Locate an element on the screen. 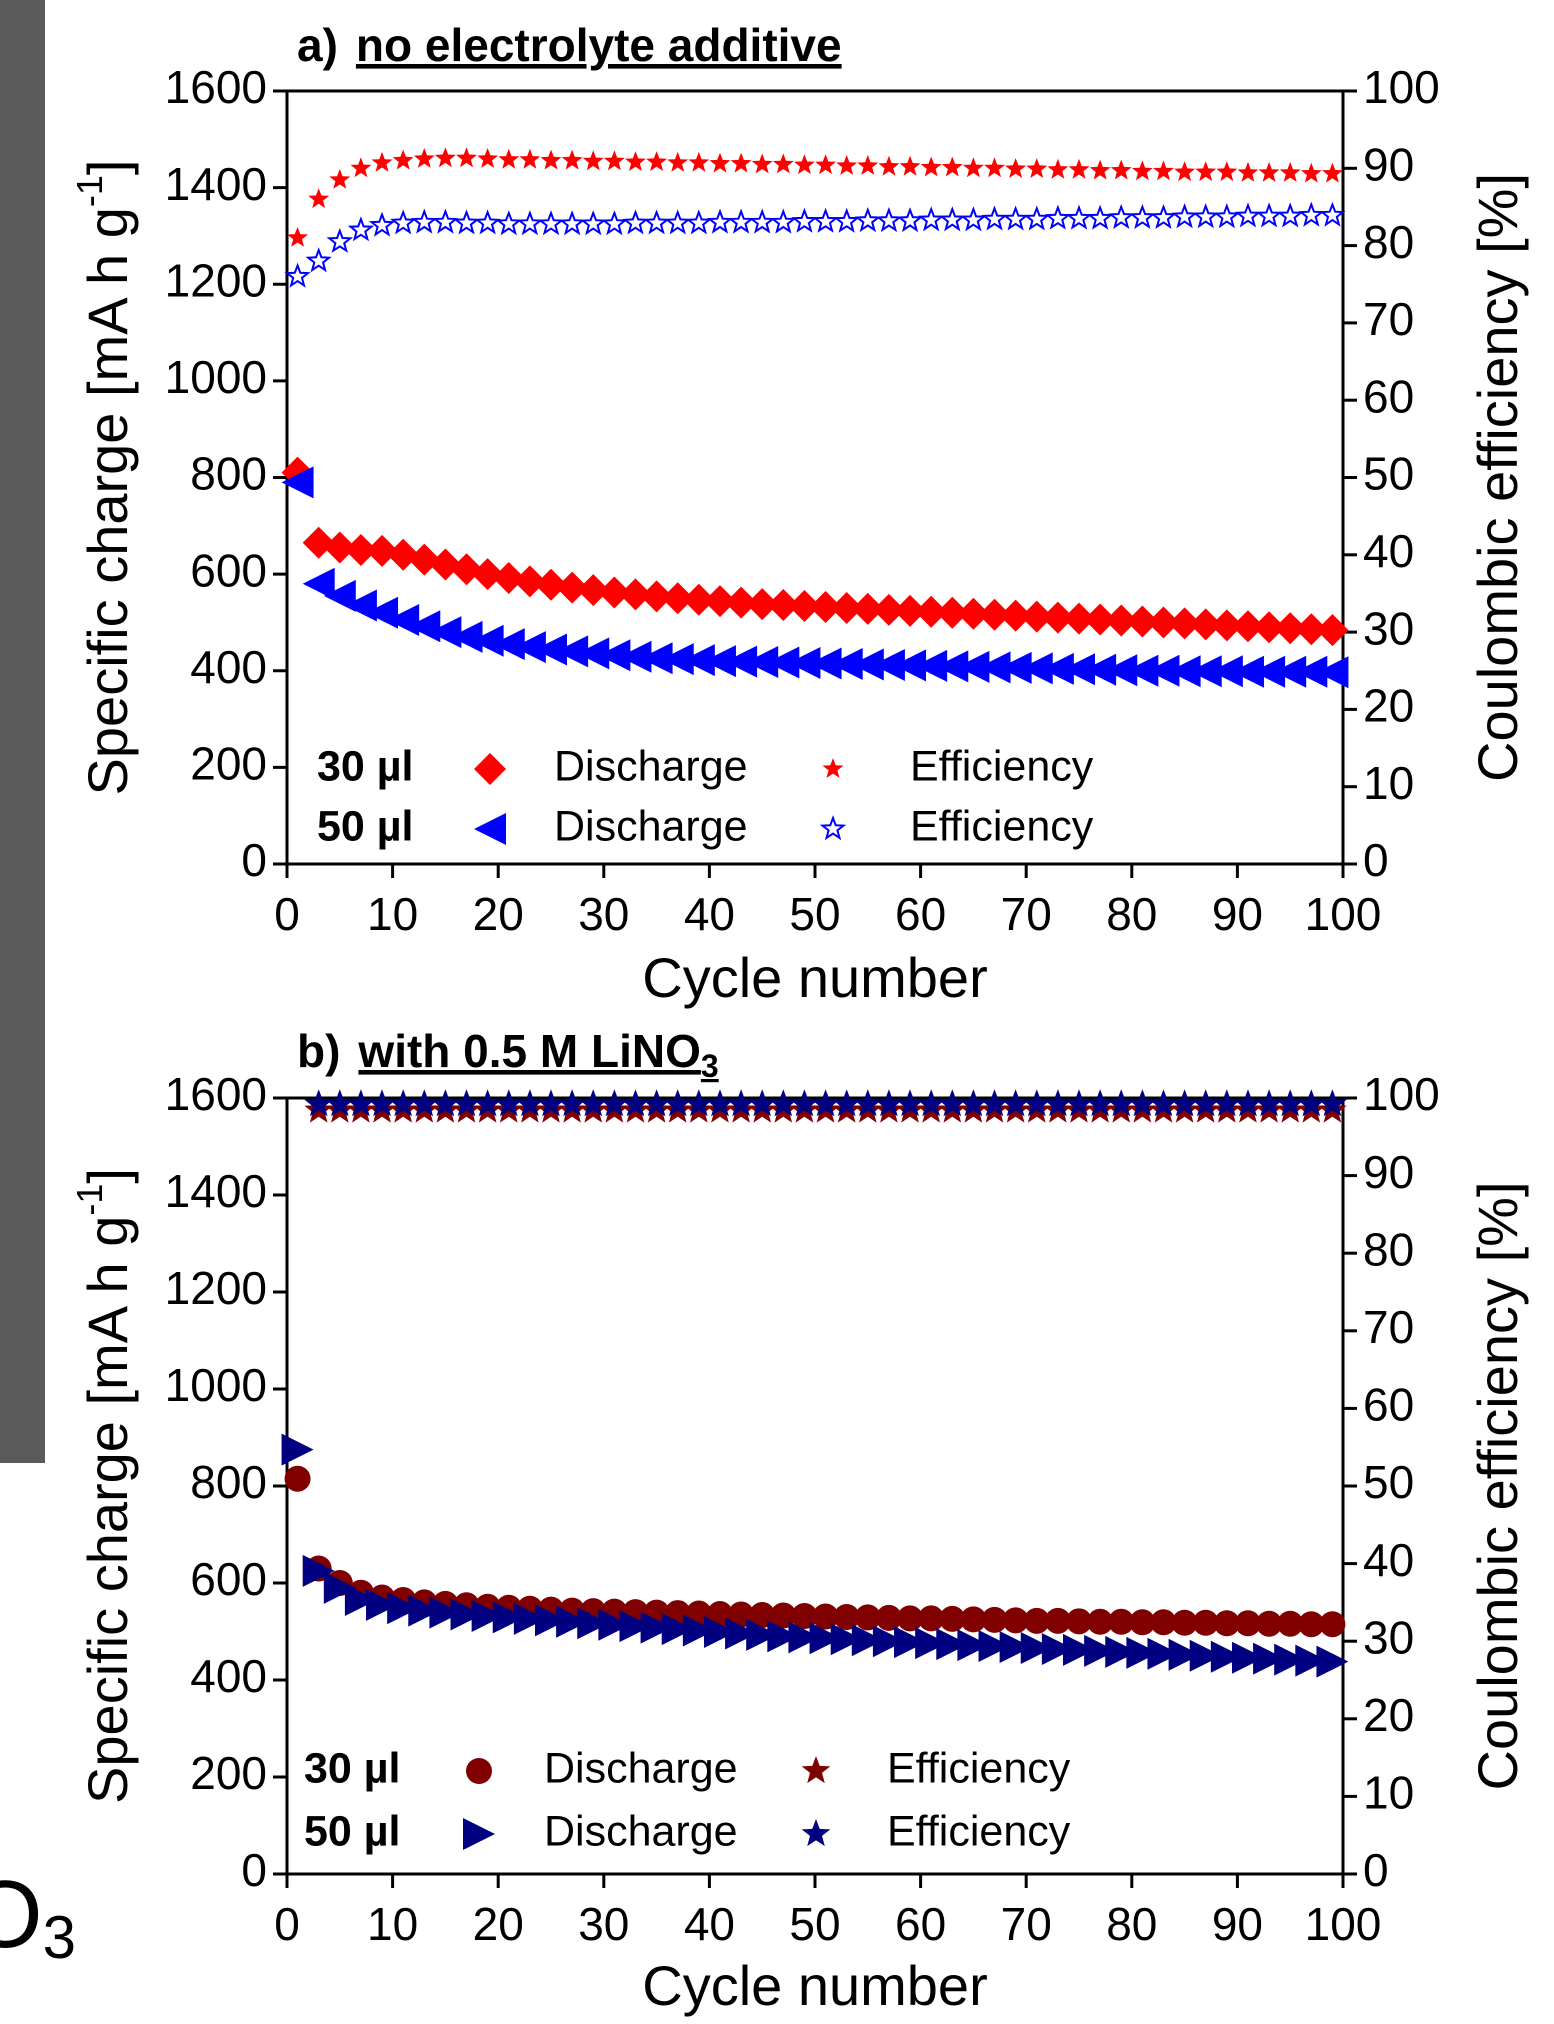 The width and height of the screenshot is (1554, 2024). legend-label: Discharge is located at coordinates (641, 1768).